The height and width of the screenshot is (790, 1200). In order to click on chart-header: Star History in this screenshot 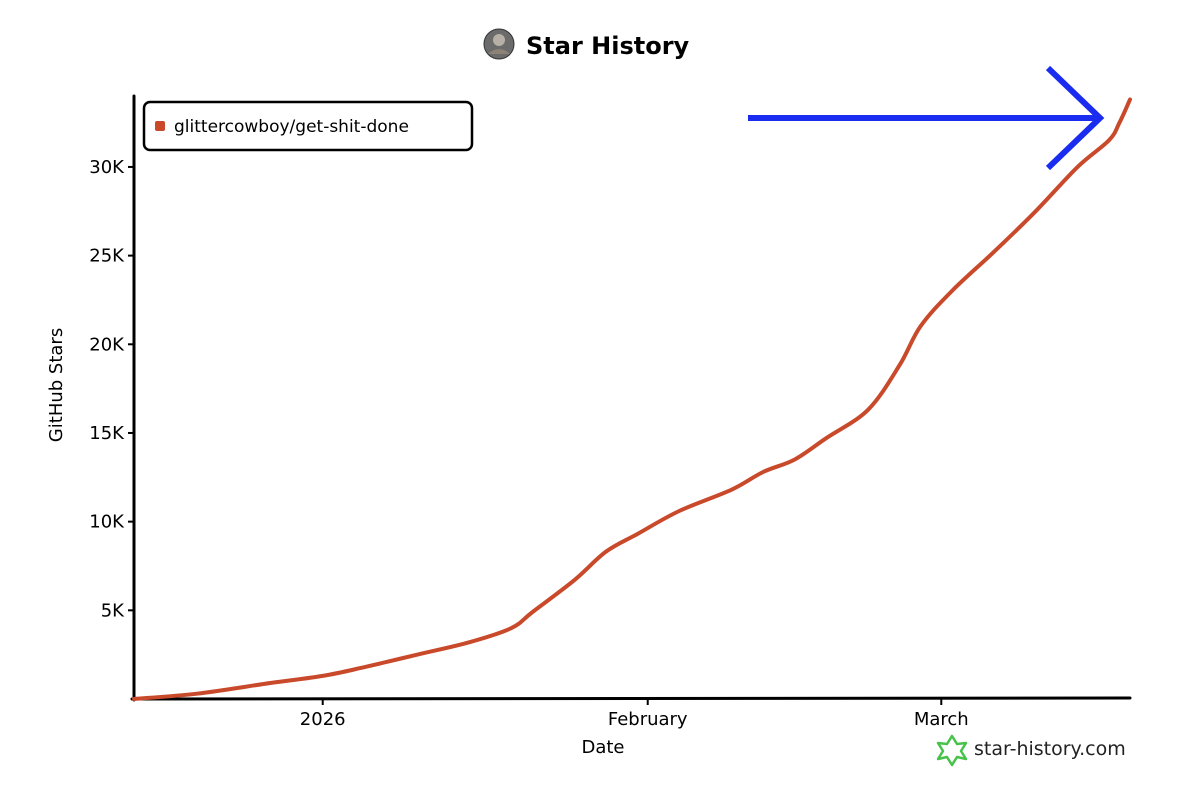, I will do `click(586, 44)`.